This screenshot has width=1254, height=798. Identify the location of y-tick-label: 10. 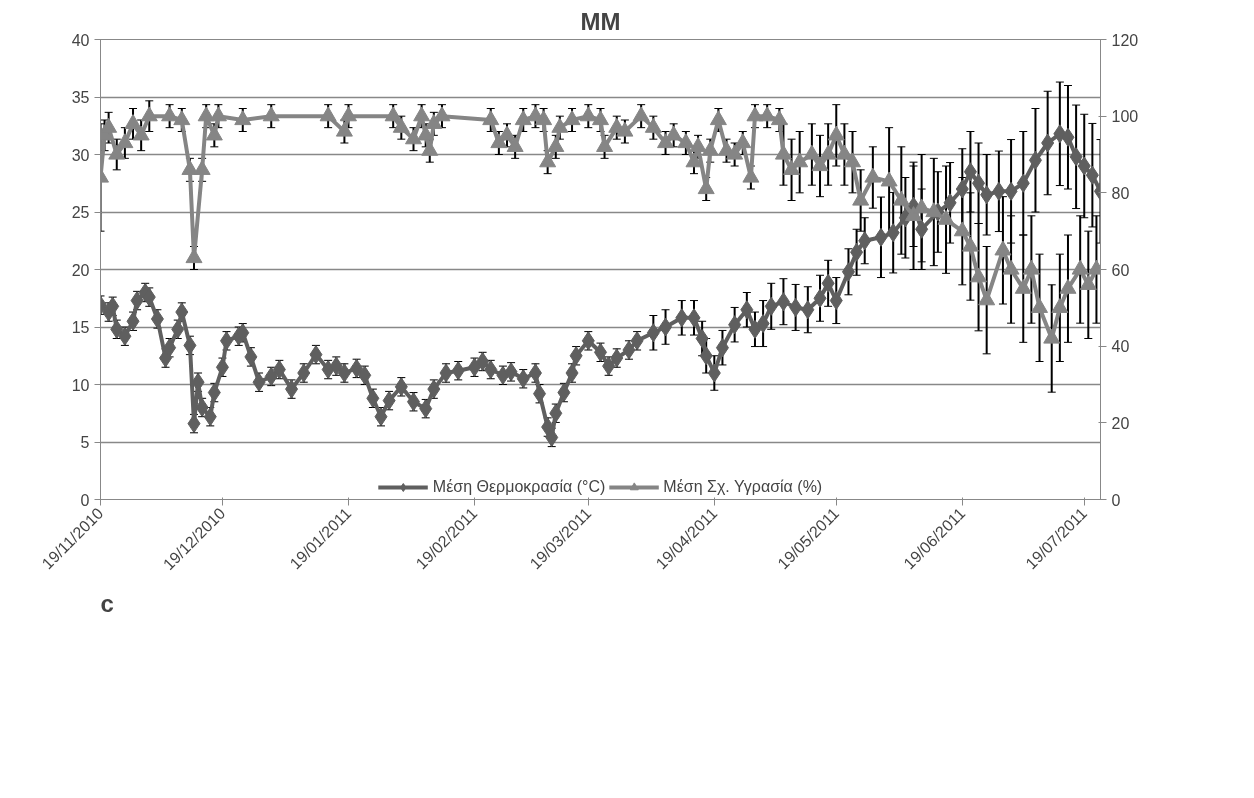
(80, 385).